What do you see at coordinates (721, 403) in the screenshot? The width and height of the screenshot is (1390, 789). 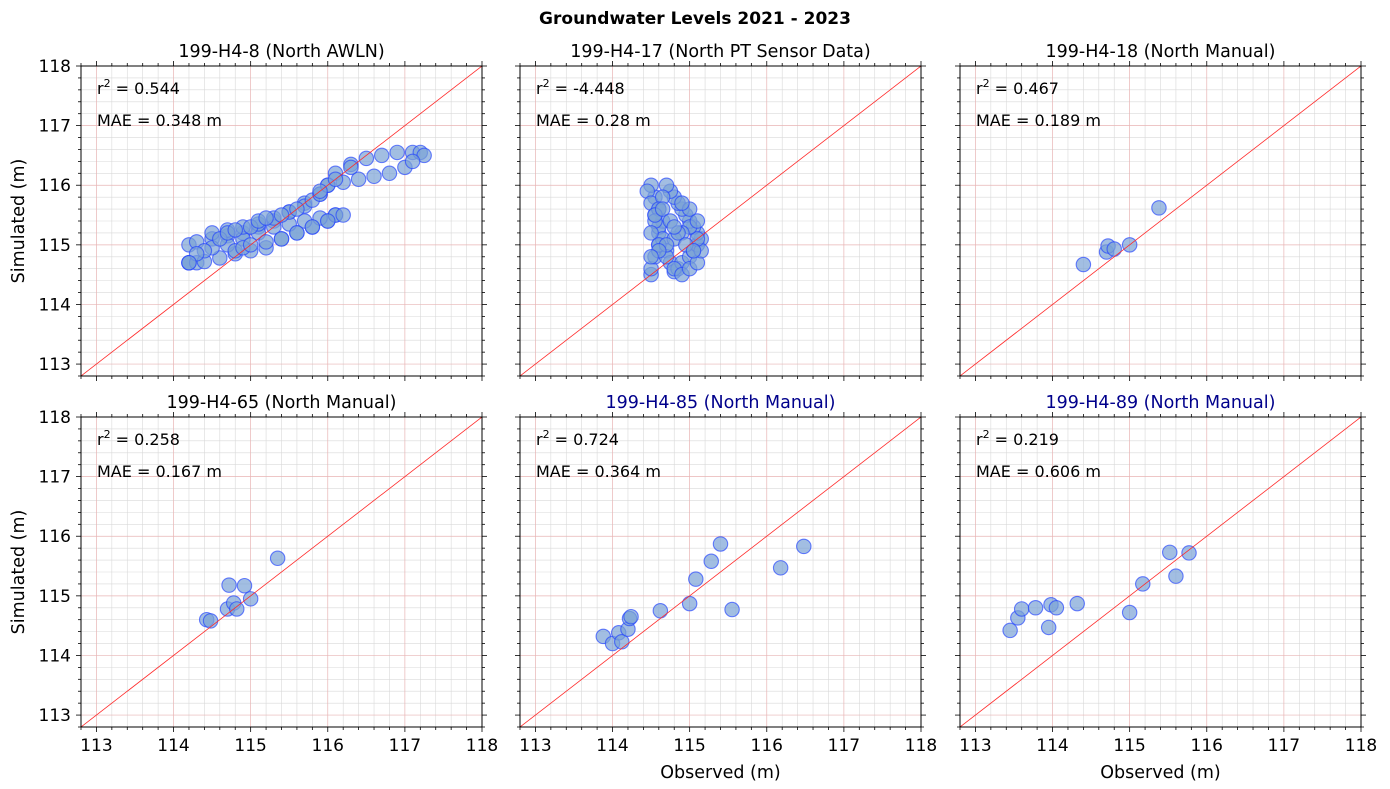 I see `subplot-title: 199-H4-85 (North Manual)` at bounding box center [721, 403].